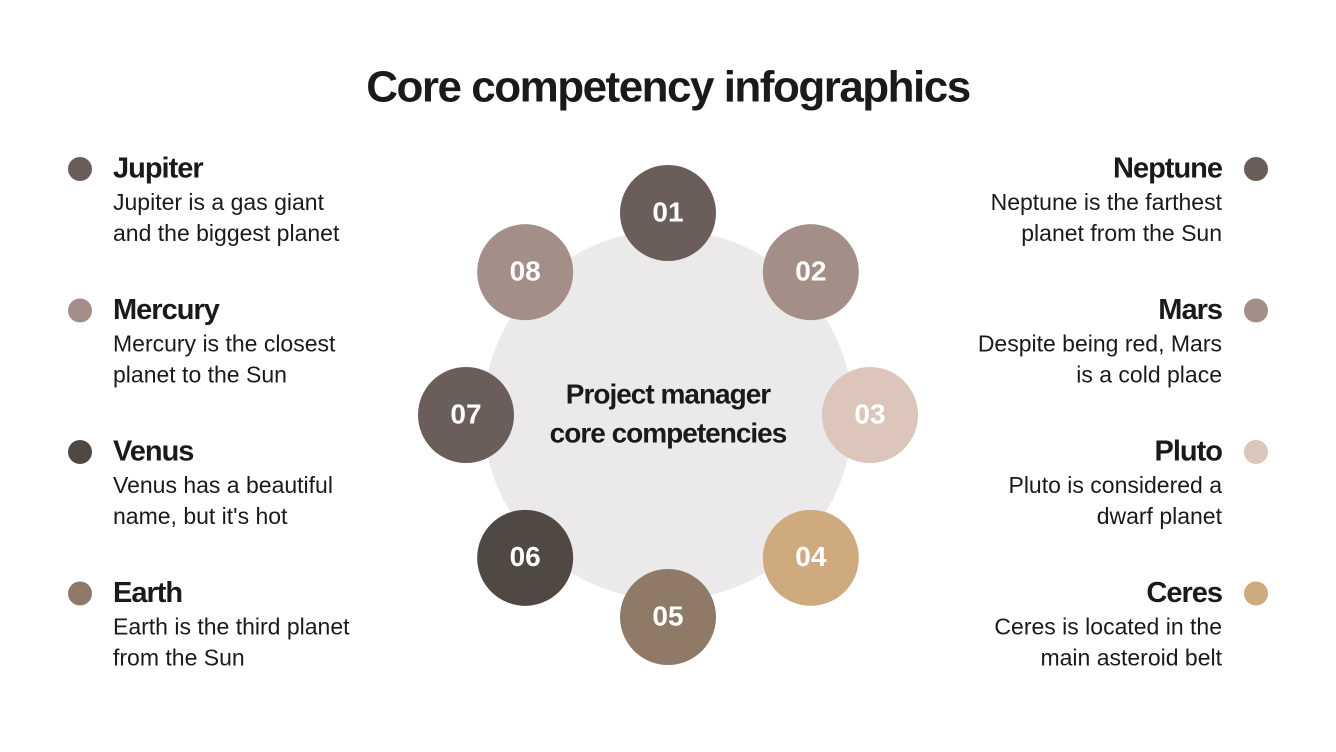 This screenshot has height=752, width=1336. Describe the element at coordinates (669, 393) in the screenshot. I see `center-text: Project manager` at that location.